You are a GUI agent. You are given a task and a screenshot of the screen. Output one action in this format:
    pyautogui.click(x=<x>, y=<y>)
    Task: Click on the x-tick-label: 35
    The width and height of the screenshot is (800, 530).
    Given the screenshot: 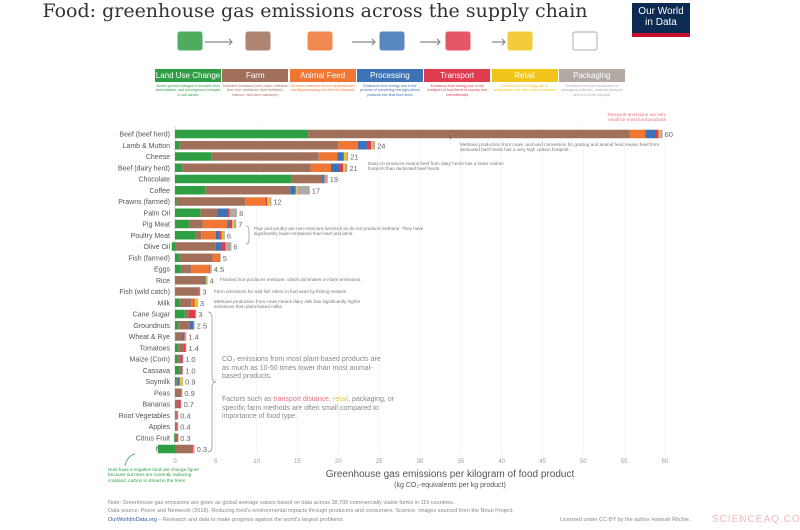 What is the action you would take?
    pyautogui.click(x=460, y=462)
    